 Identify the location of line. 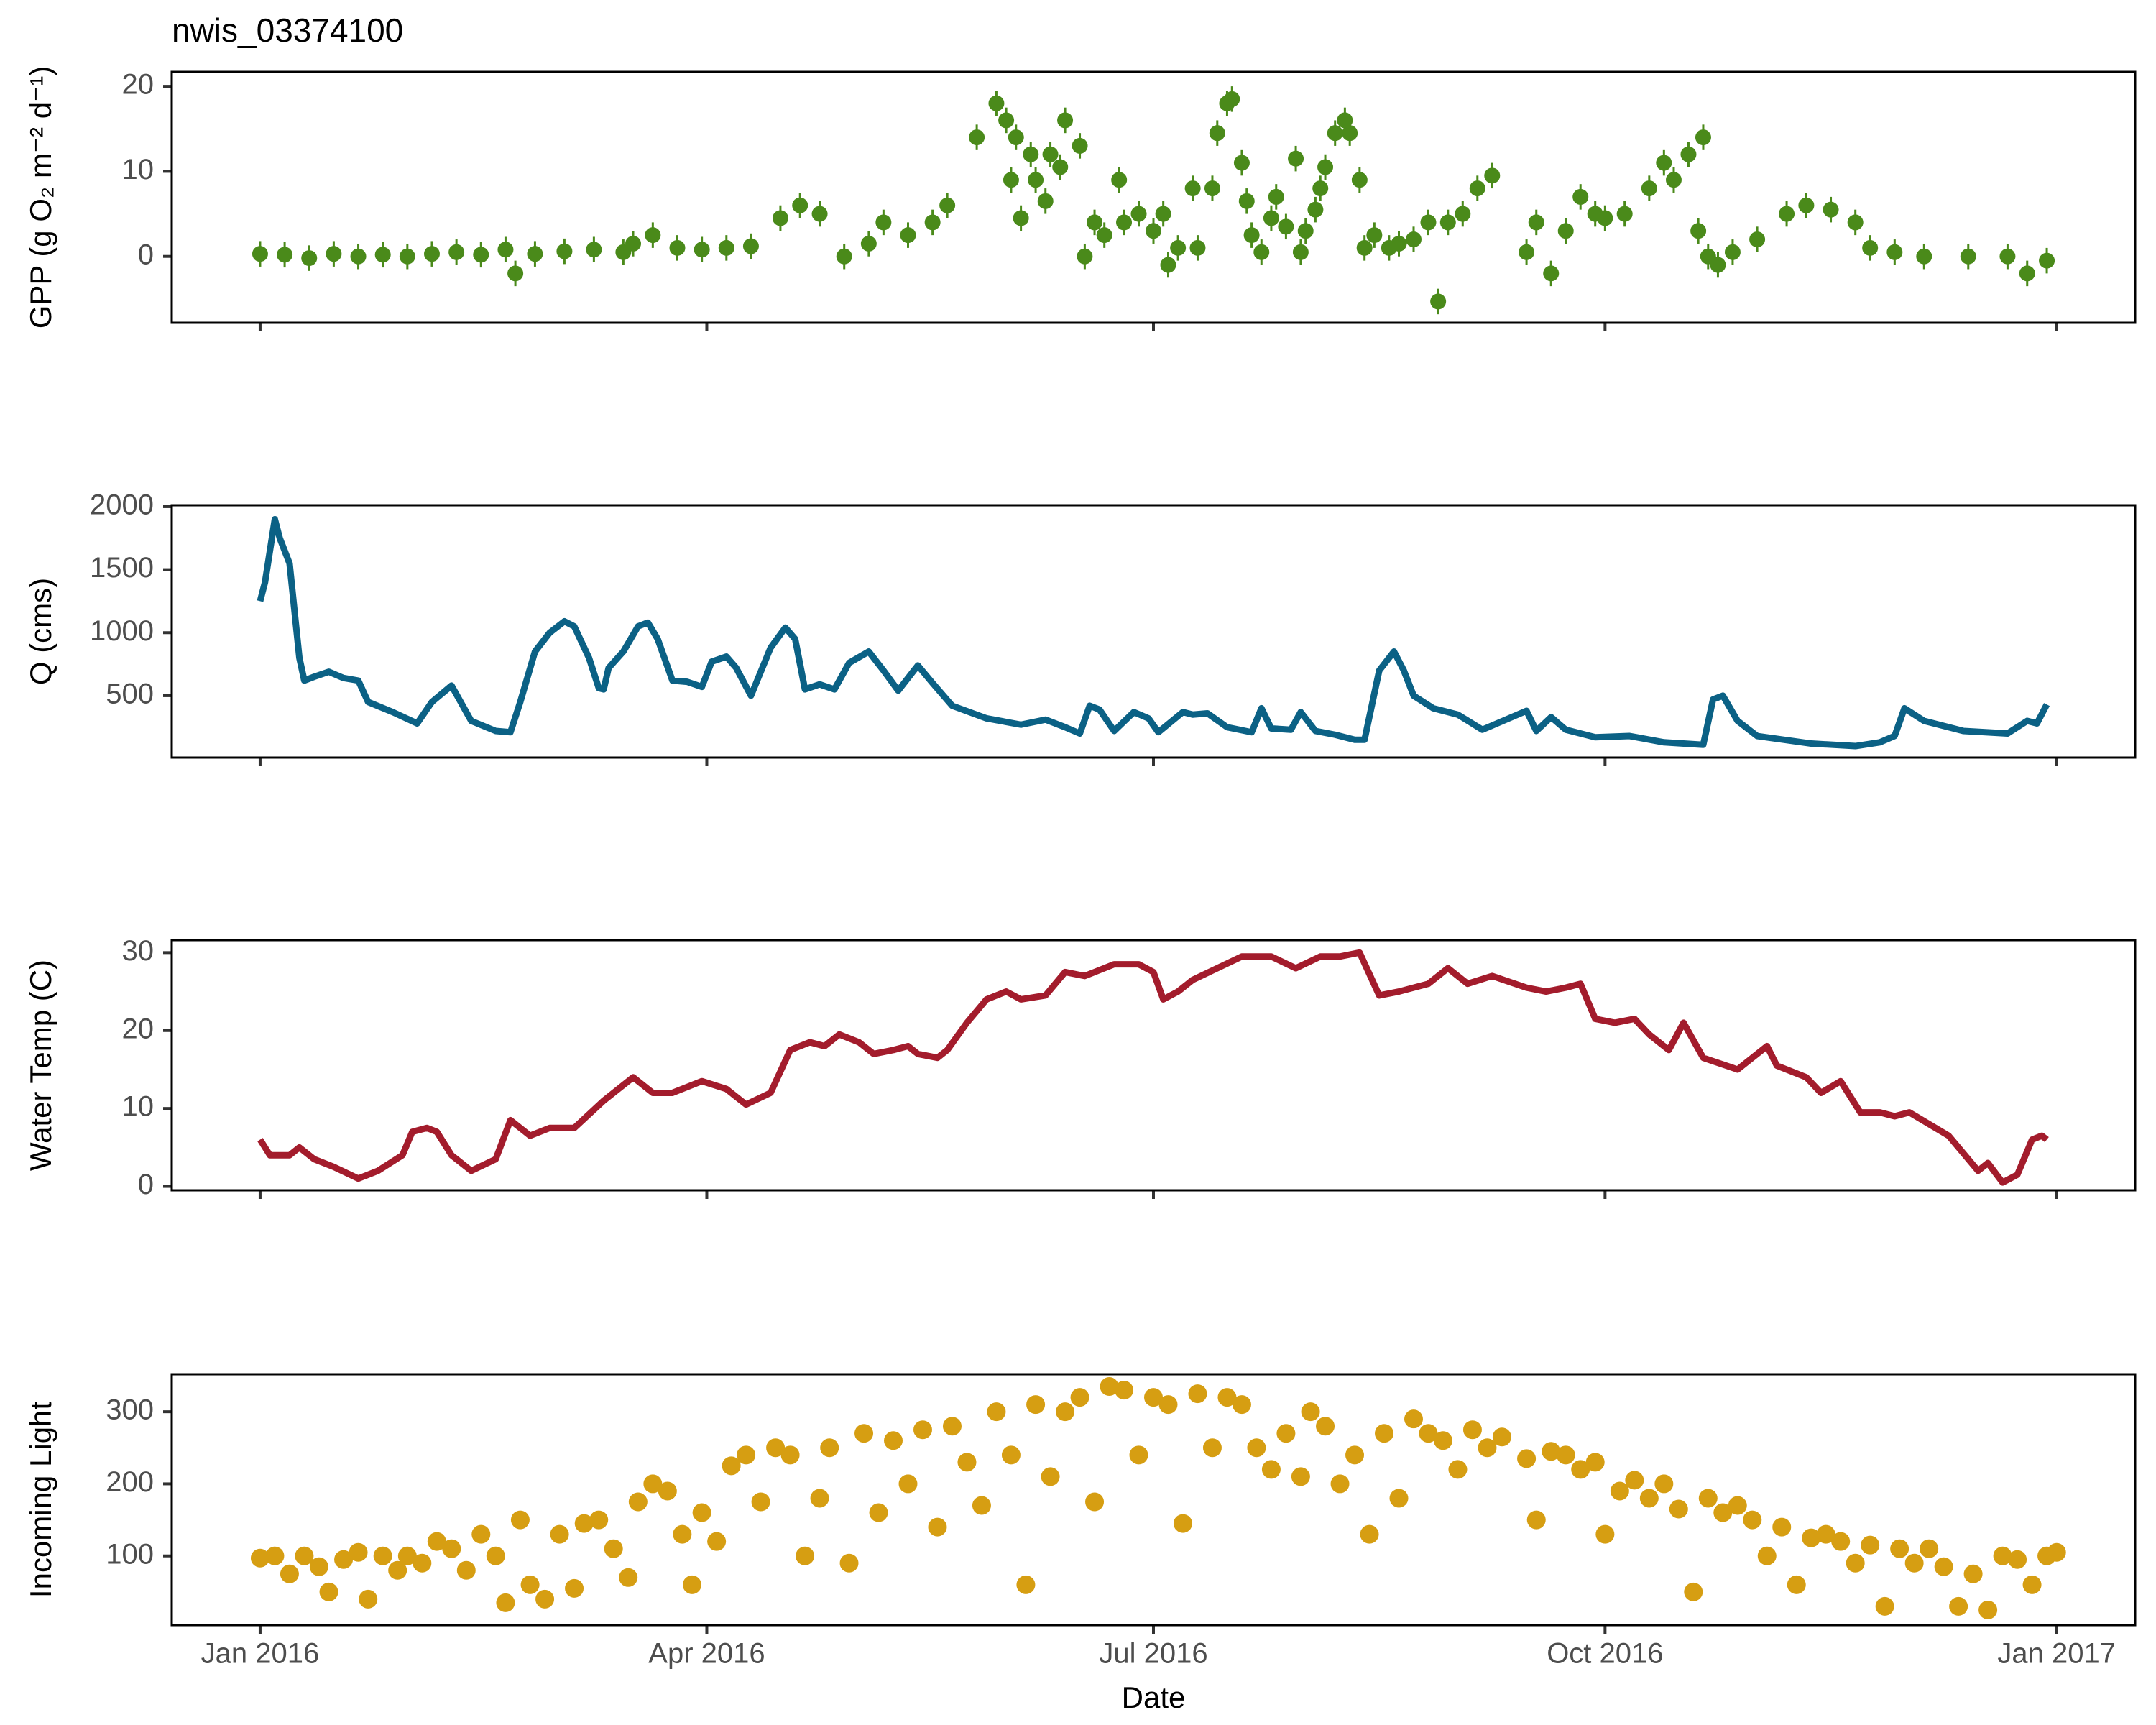
(1153, 632).